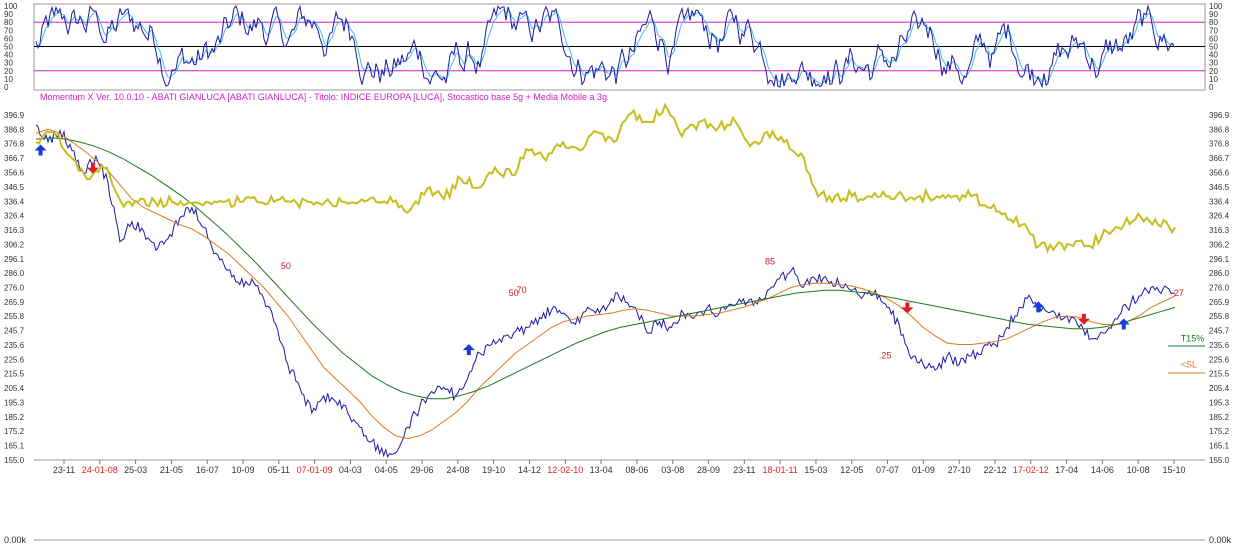 This screenshot has height=545, width=1241. Describe the element at coordinates (1219, 403) in the screenshot. I see `price-tick-label-right: 195.3` at that location.